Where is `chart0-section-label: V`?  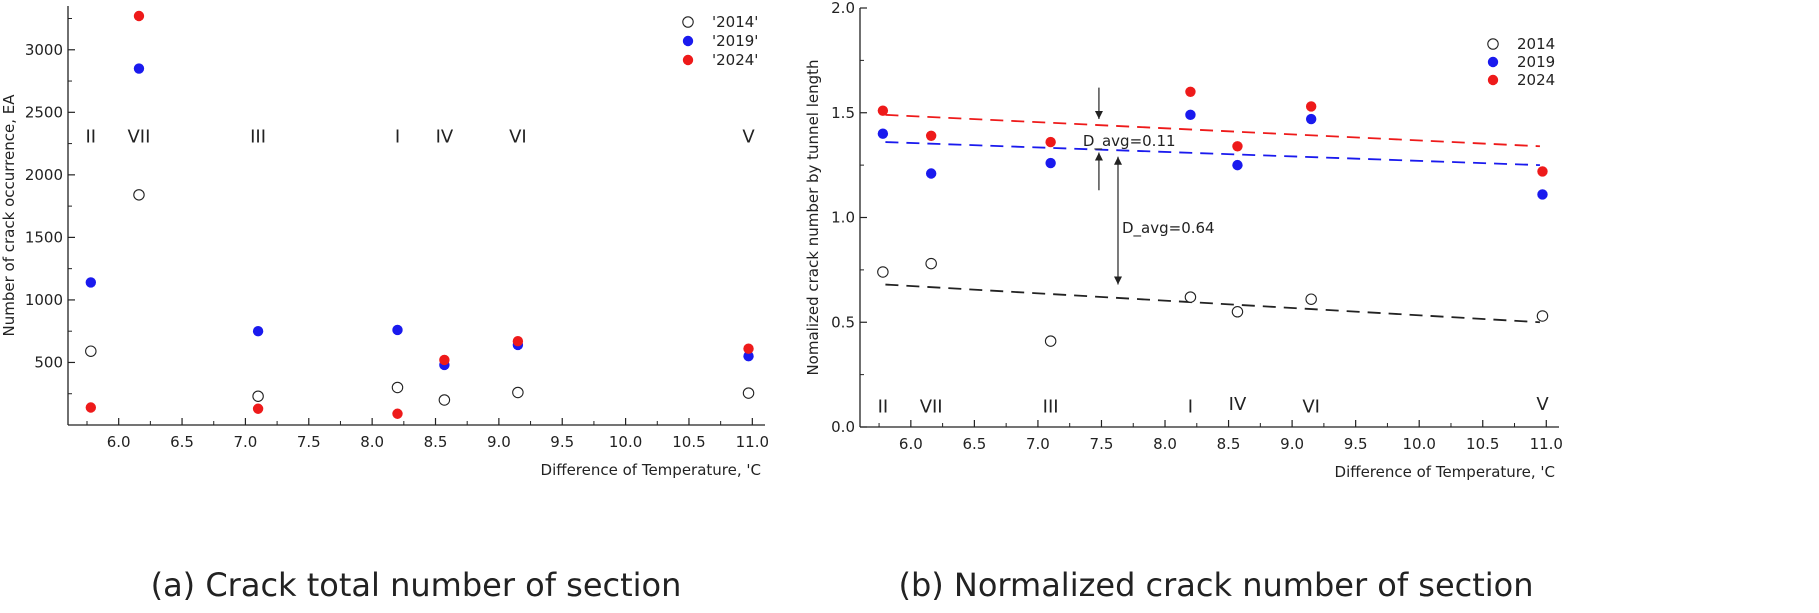 chart0-section-label: V is located at coordinates (748, 136).